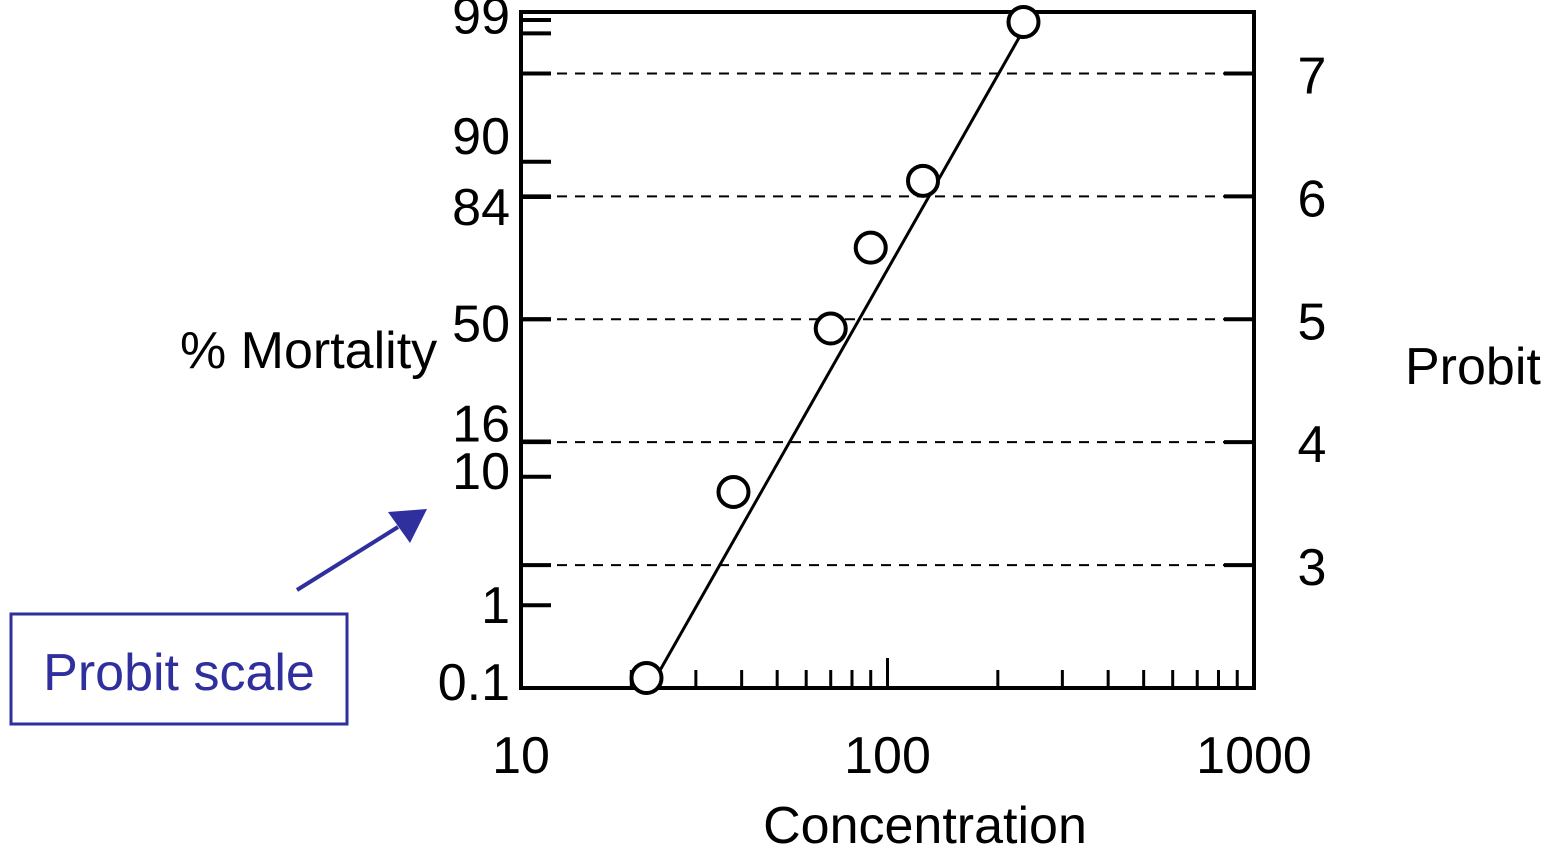 Image resolution: width=1560 pixels, height=848 pixels. I want to click on right-axis-title: Probit, so click(1473, 367).